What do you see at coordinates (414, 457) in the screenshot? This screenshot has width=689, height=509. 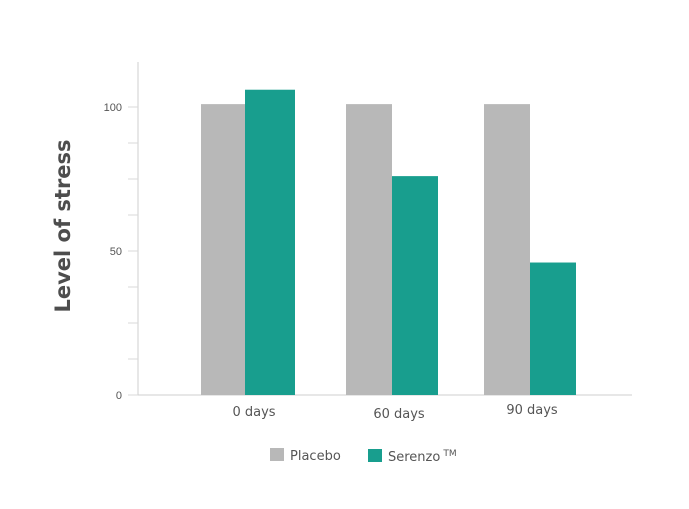 I see `legend-label-serenzo-name: Serenzo` at bounding box center [414, 457].